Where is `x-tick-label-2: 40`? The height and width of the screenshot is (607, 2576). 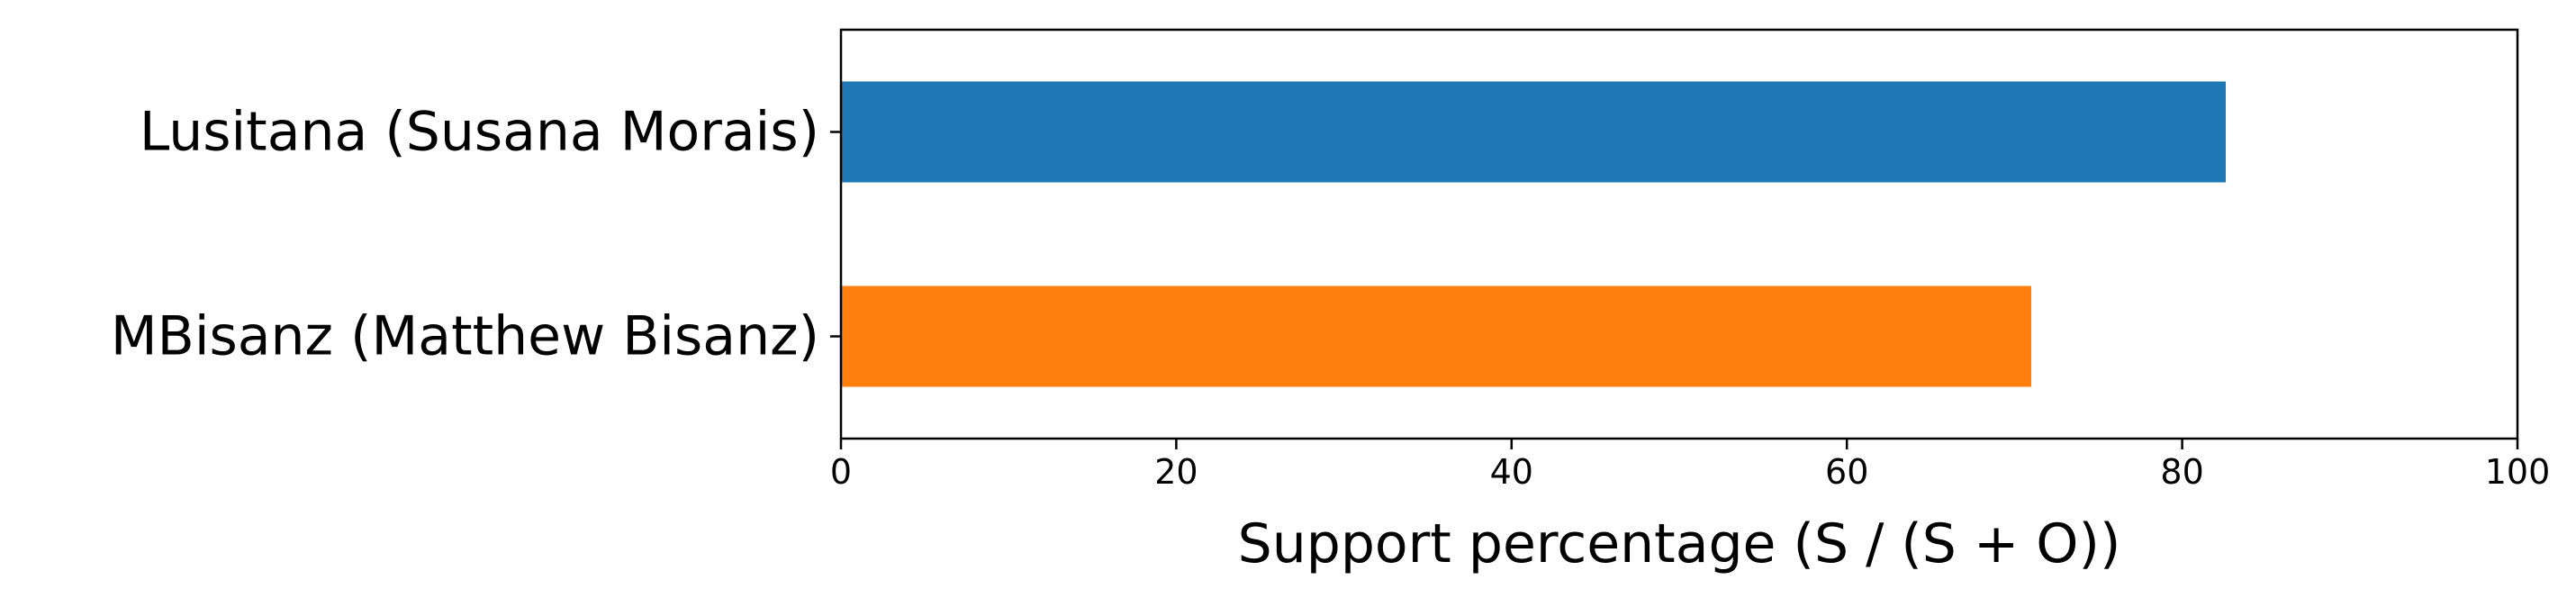 x-tick-label-2: 40 is located at coordinates (1511, 472).